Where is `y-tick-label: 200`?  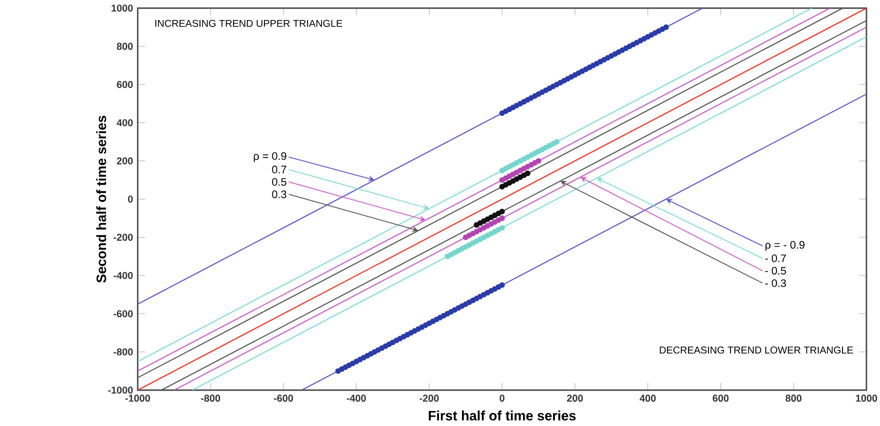
y-tick-label: 200 is located at coordinates (124, 160).